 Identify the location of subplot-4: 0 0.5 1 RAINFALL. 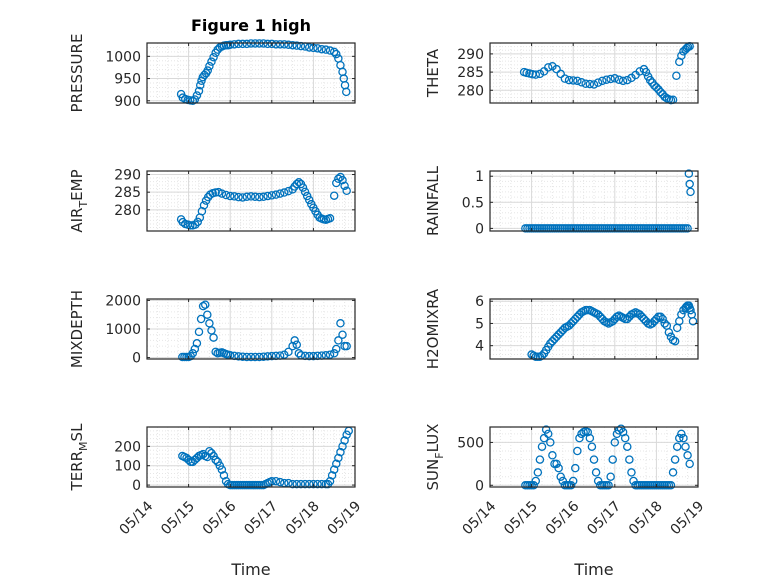
(561, 201).